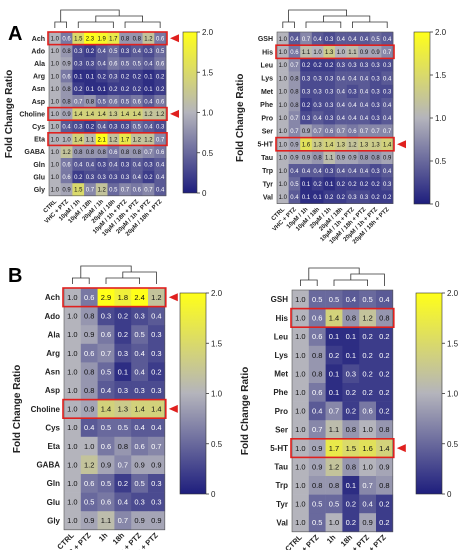  I want to click on cell-value-label: 1.2, so click(148, 39).